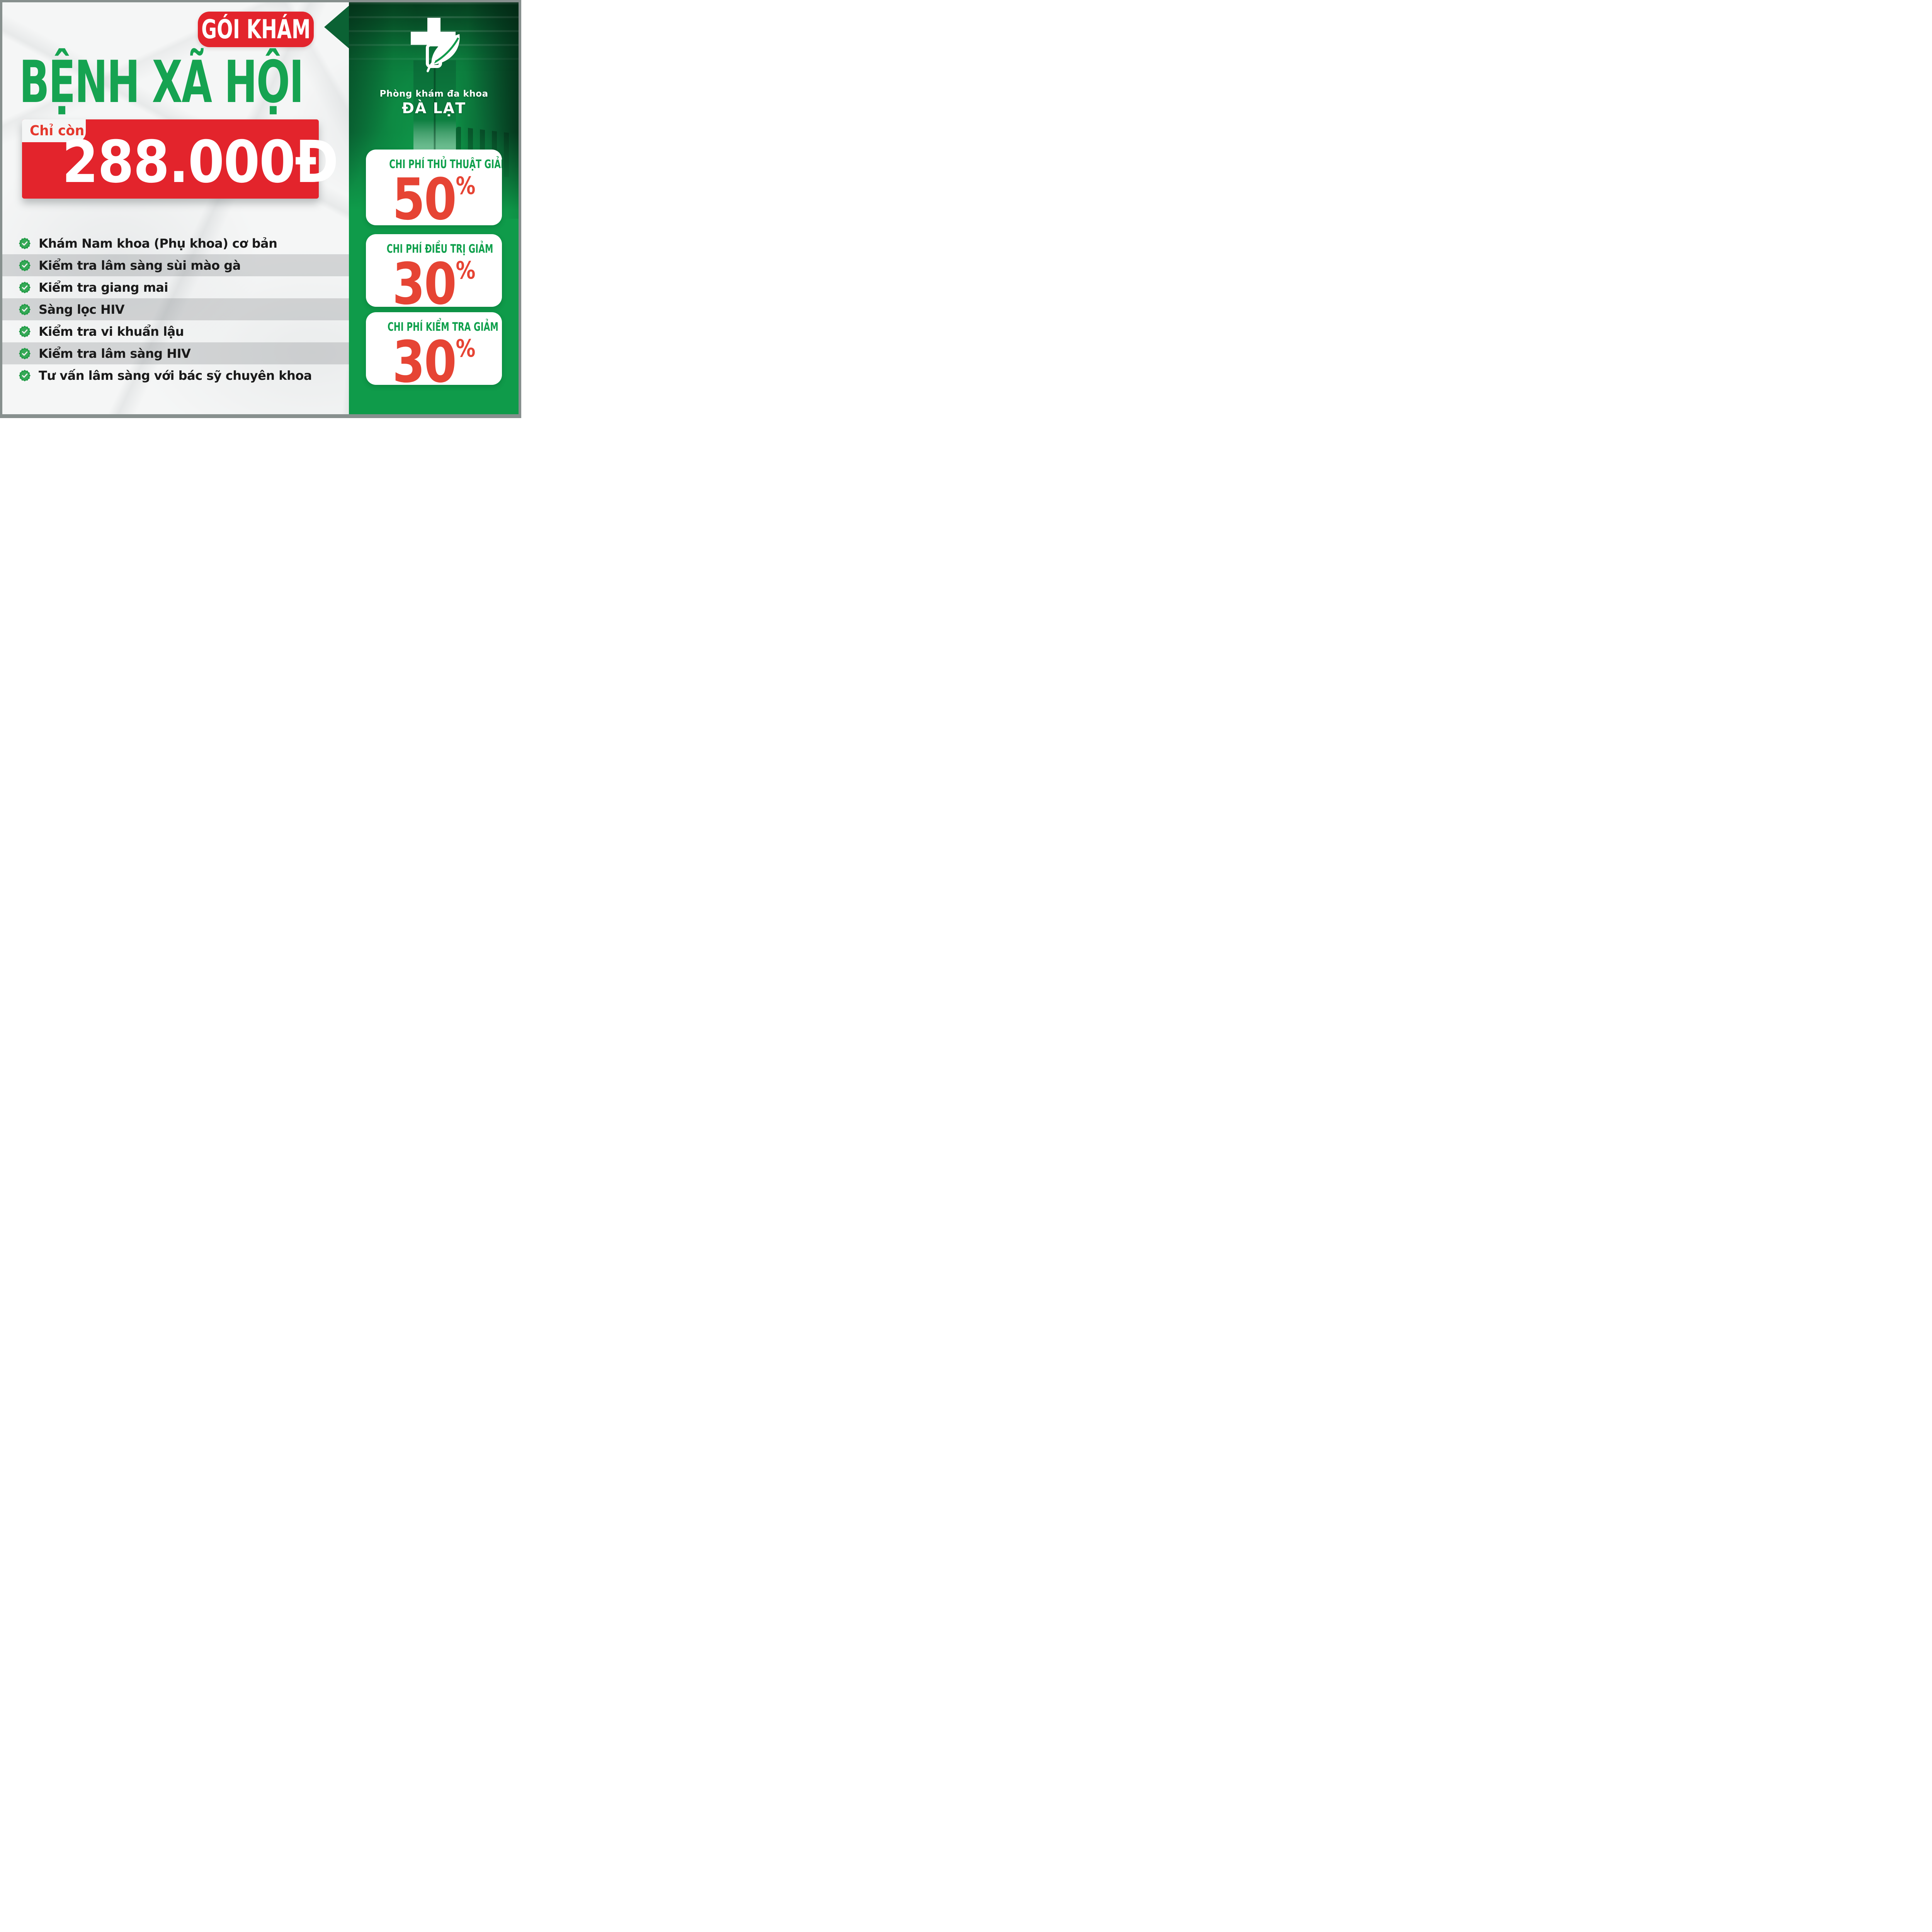 This screenshot has height=1932, width=1932. Describe the element at coordinates (176, 331) in the screenshot. I see `checklist-item: Kiểm tra vi khuẩn lậu` at that location.